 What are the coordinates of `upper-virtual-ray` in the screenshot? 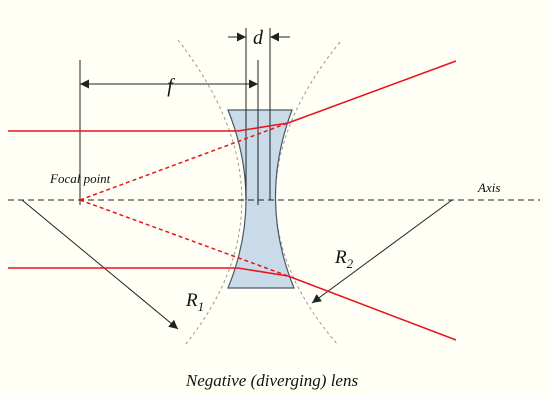 It's located at (184, 161).